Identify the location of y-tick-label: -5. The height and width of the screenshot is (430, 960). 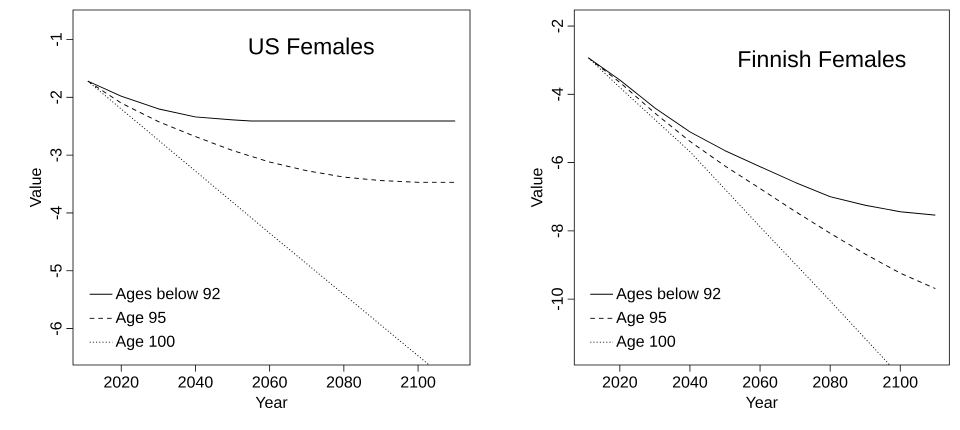
(56, 271).